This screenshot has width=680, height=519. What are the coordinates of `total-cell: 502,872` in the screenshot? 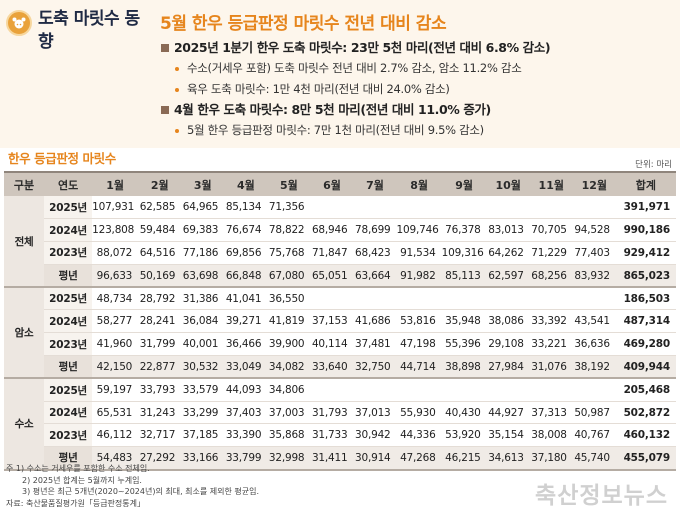 It's located at (645, 413).